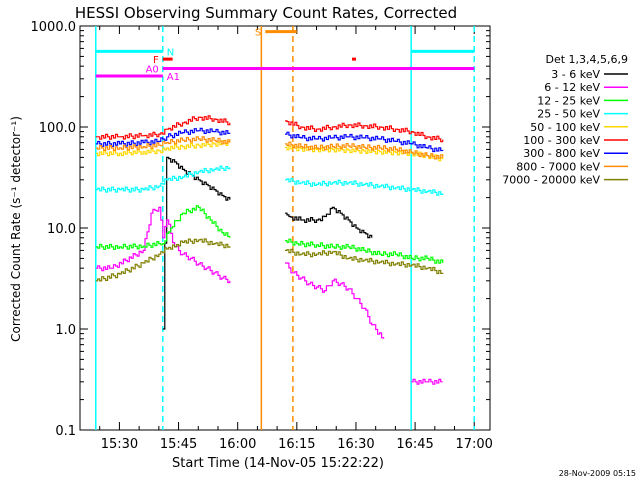 This screenshot has height=480, width=640. Describe the element at coordinates (575, 74) in the screenshot. I see `legend-entry-label: 3 - 6 keV` at that location.